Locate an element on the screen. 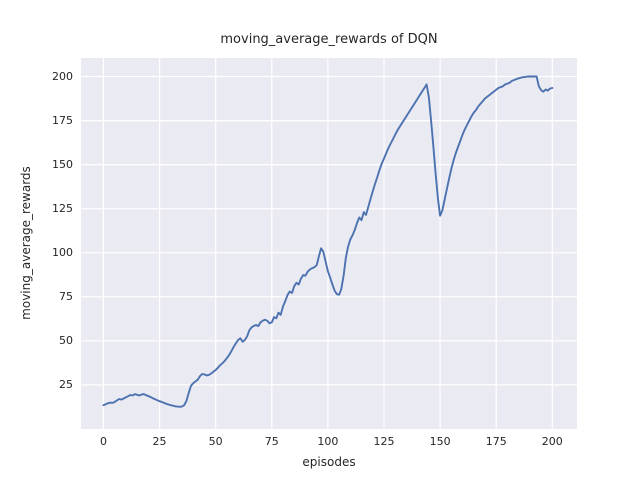 The image size is (640, 480). y-tick-label: 150 is located at coordinates (62, 164).